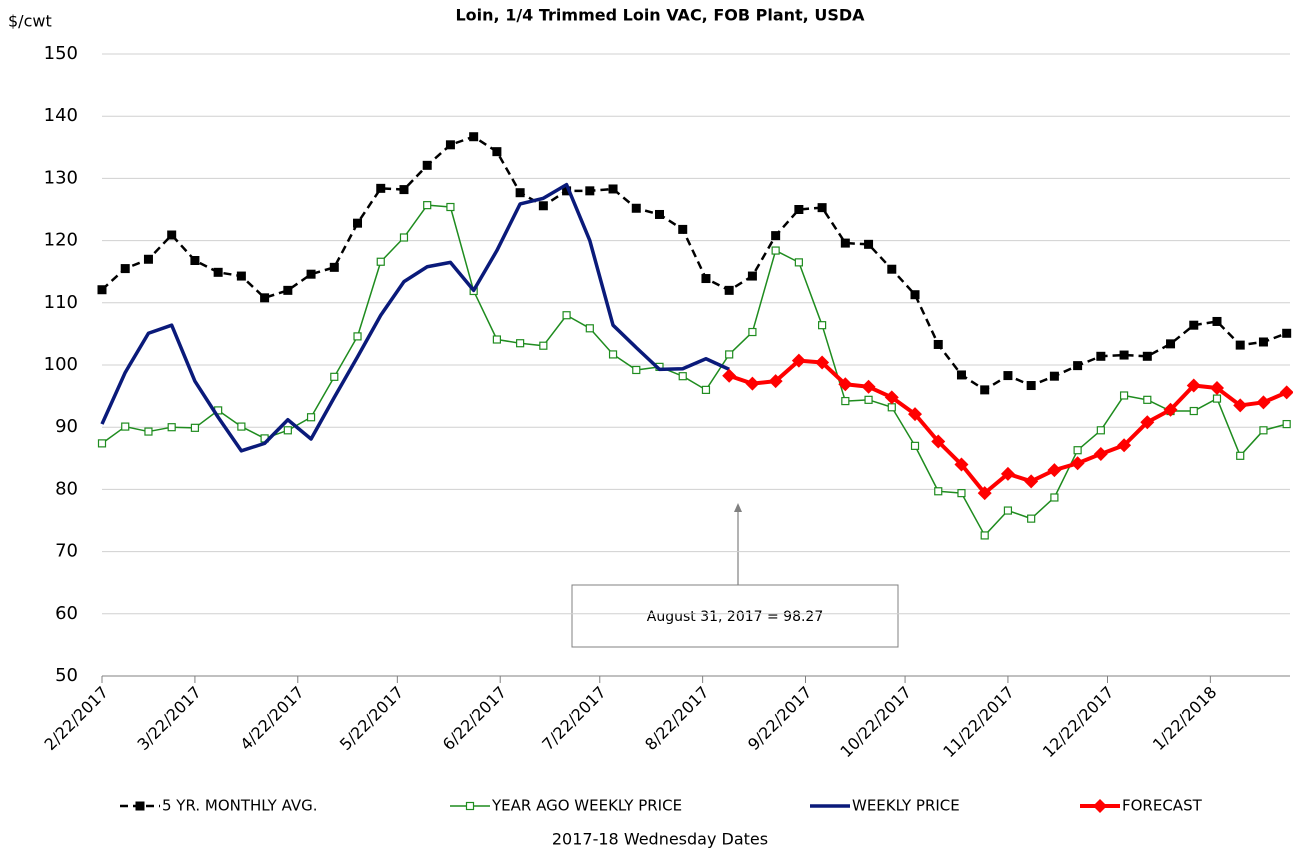 The height and width of the screenshot is (851, 1293). Describe the element at coordinates (573, 718) in the screenshot. I see `x-tick-label: 7/22/2017` at that location.